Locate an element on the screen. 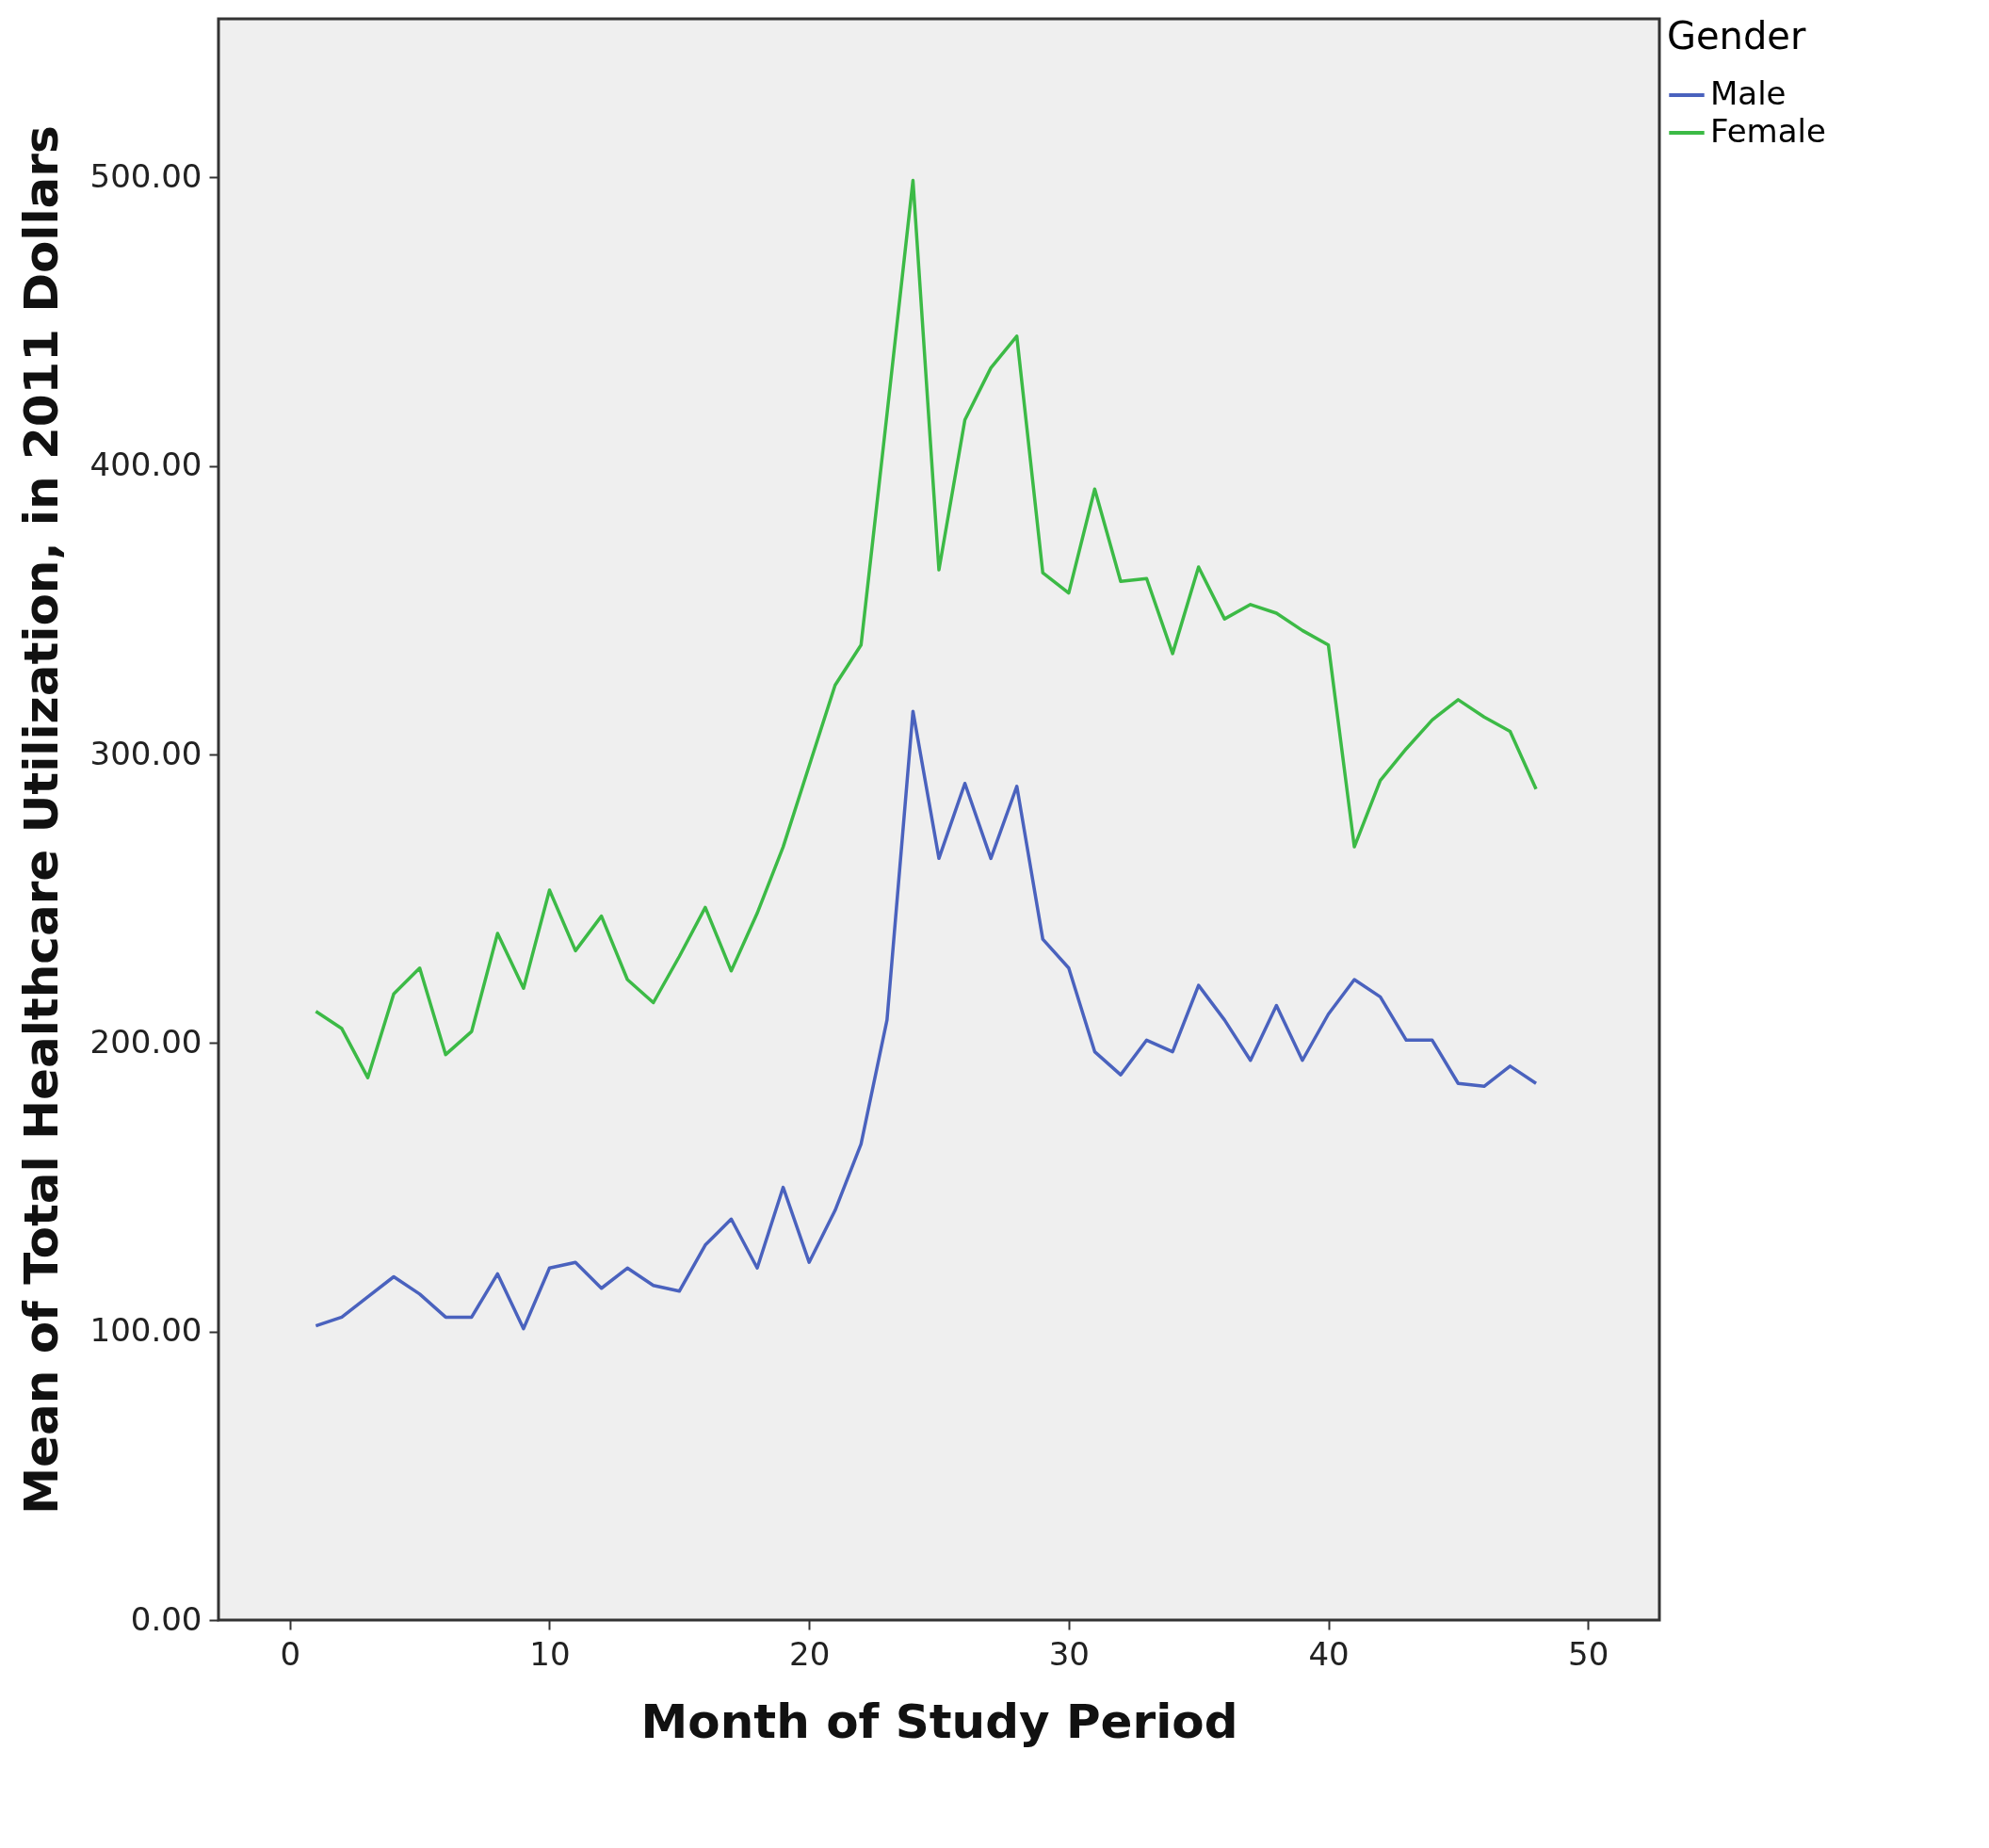 The width and height of the screenshot is (1989, 1848). y-tick-label: 400.00 is located at coordinates (145, 465).